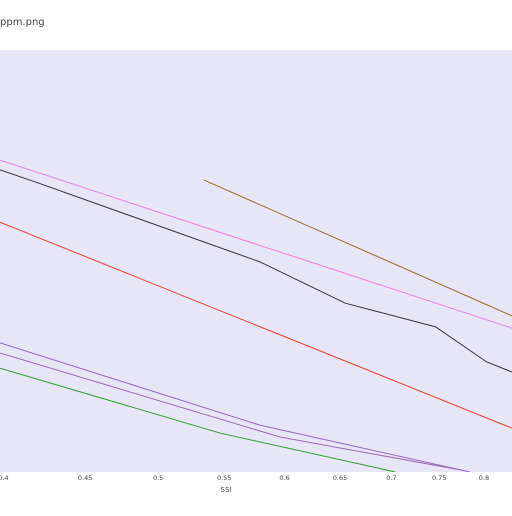 This screenshot has width=512, height=516. What do you see at coordinates (340, 478) in the screenshot?
I see `x-tick-label: 0.65` at bounding box center [340, 478].